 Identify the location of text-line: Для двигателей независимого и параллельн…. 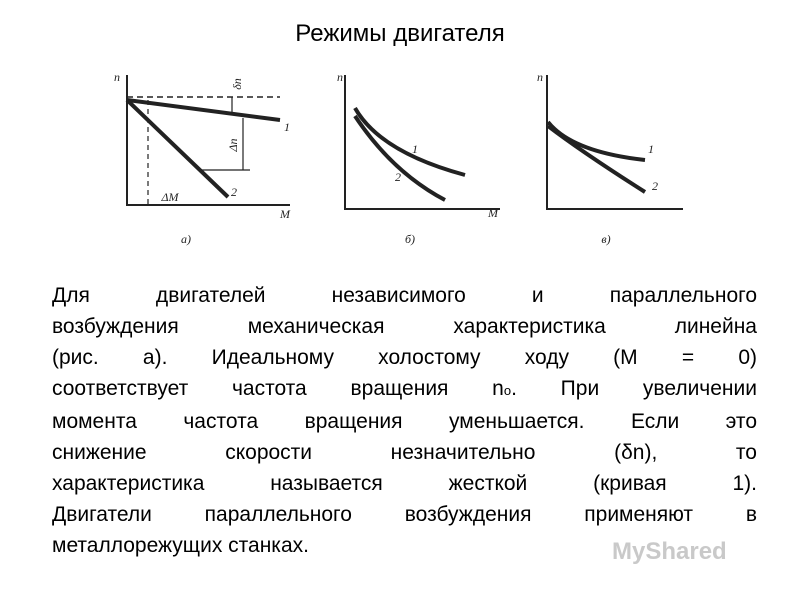
(404, 295).